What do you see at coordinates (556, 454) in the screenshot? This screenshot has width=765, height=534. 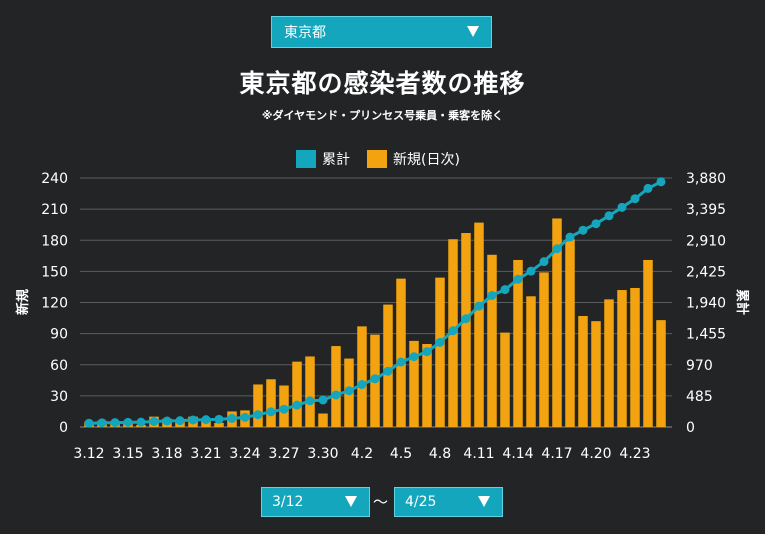 I see `x-tick-label: 4.17` at bounding box center [556, 454].